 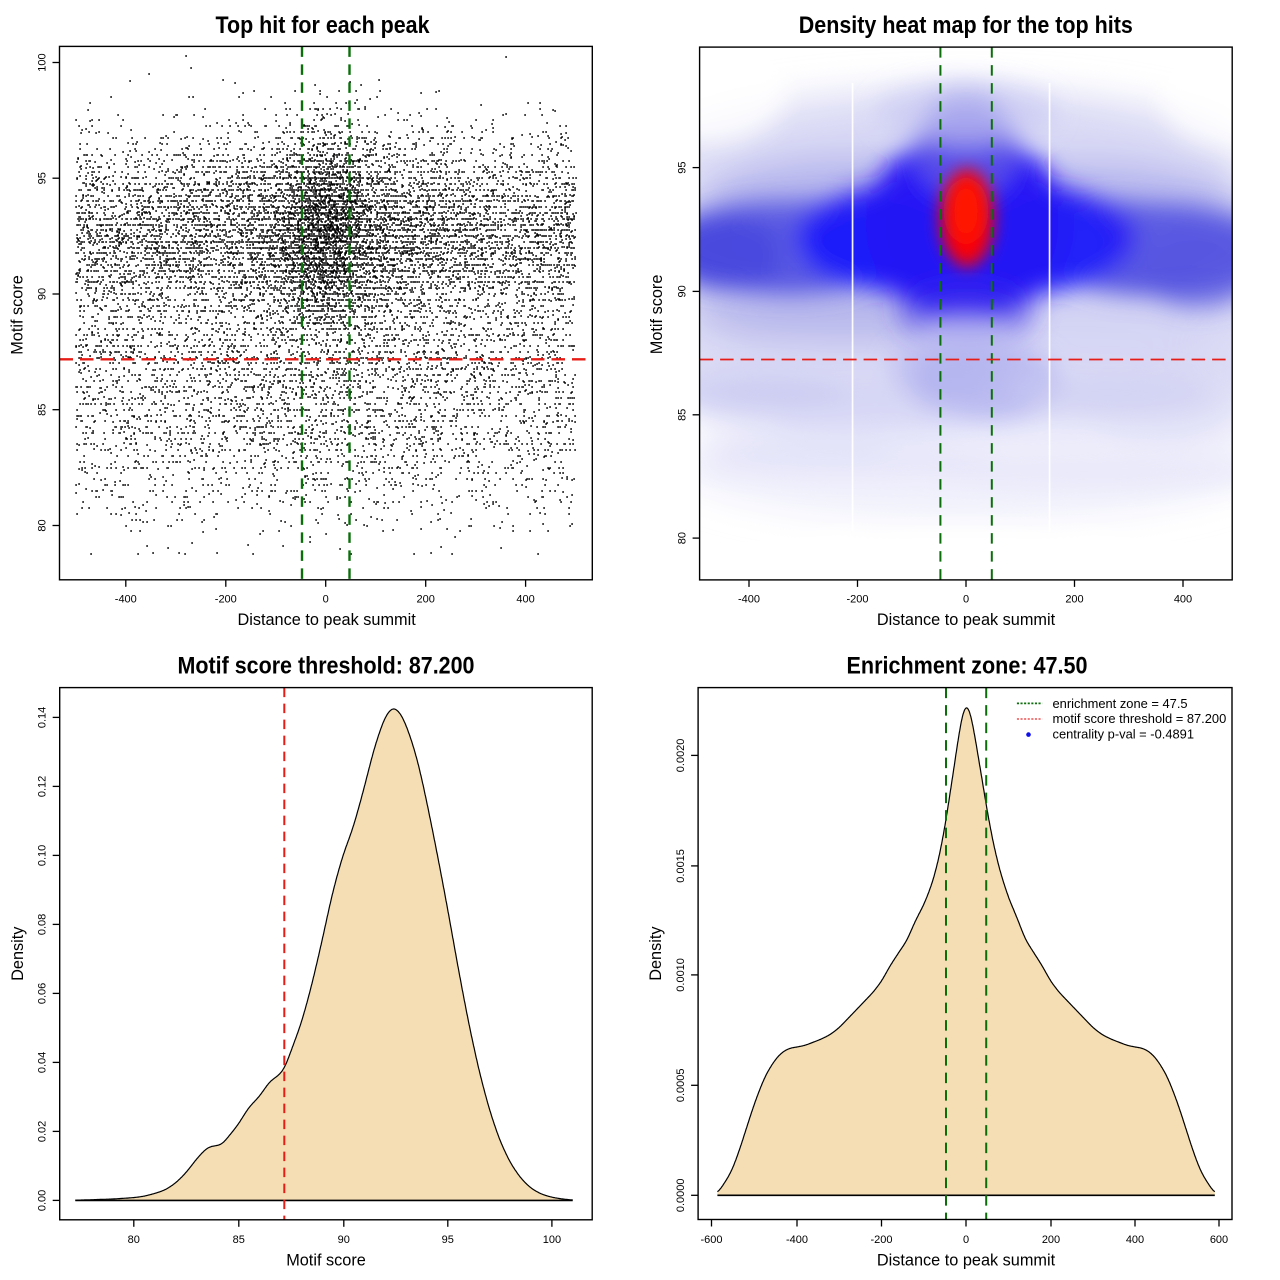 I want to click on svg-text: 600, so click(x=1219, y=1240).